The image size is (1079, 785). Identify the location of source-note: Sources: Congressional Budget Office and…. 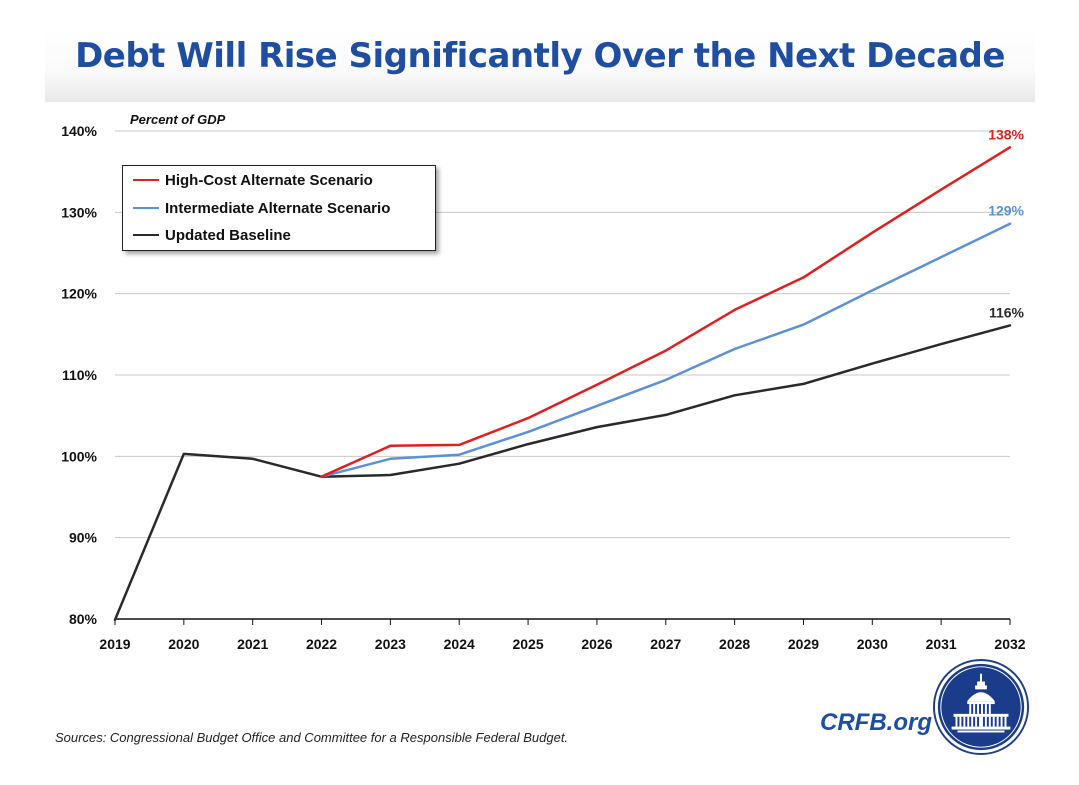
(312, 737).